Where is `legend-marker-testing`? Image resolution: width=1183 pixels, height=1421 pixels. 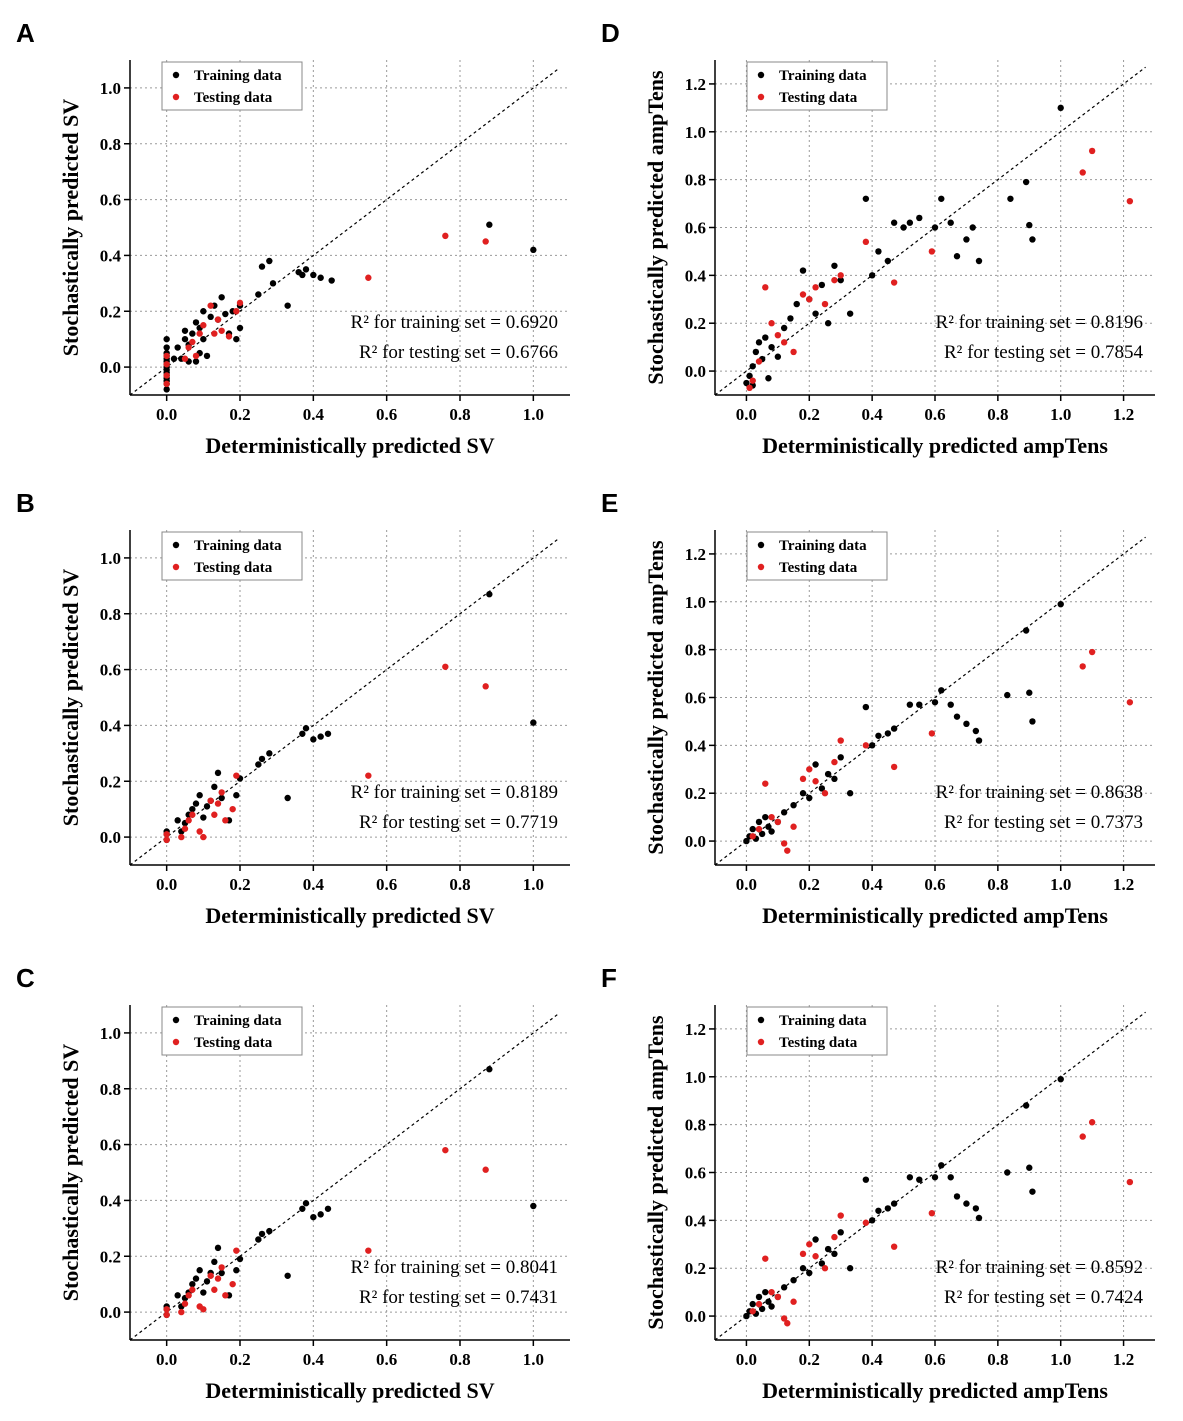
legend-marker-testing is located at coordinates (176, 97).